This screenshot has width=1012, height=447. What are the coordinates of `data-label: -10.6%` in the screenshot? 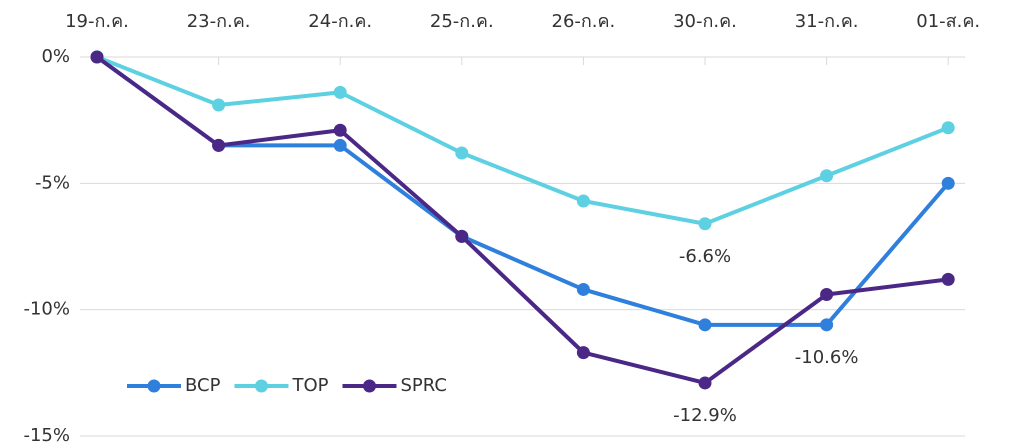 It's located at (827, 357).